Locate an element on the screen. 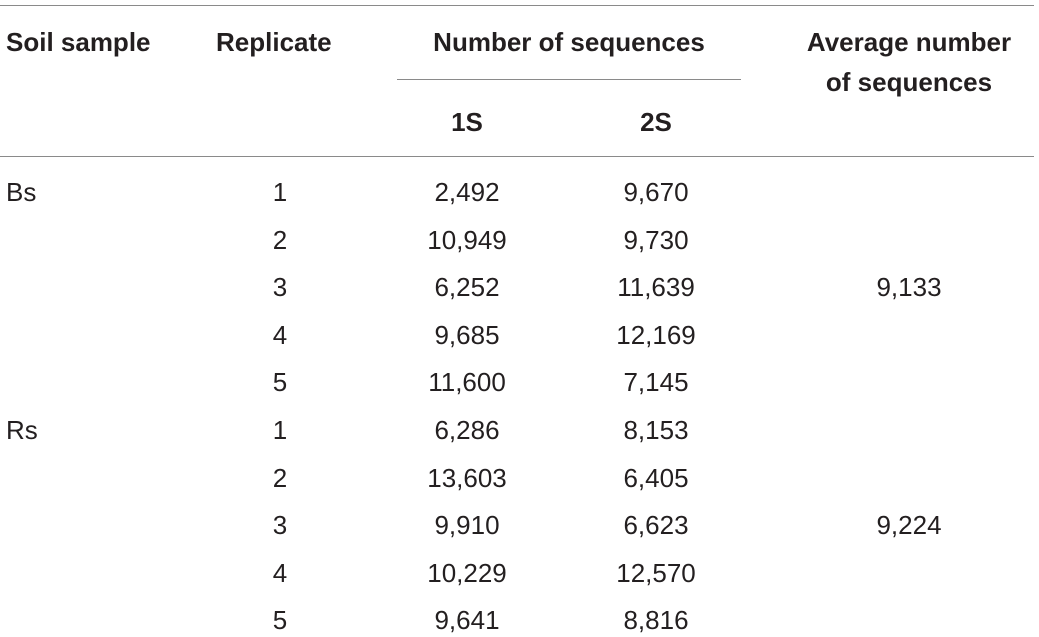 The height and width of the screenshot is (637, 1039). header-average-line2: of sequences is located at coordinates (909, 82).